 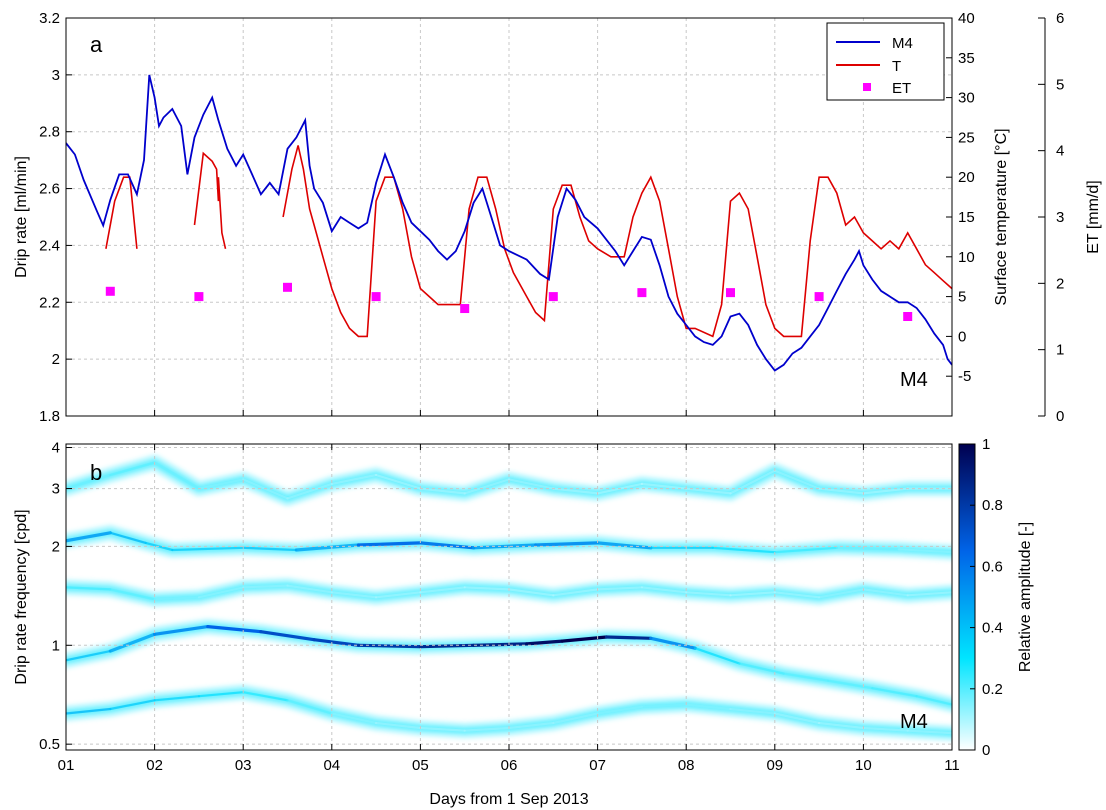 What do you see at coordinates (1060, 416) in the screenshot?
I see `y-tick-label-far-right: 0` at bounding box center [1060, 416].